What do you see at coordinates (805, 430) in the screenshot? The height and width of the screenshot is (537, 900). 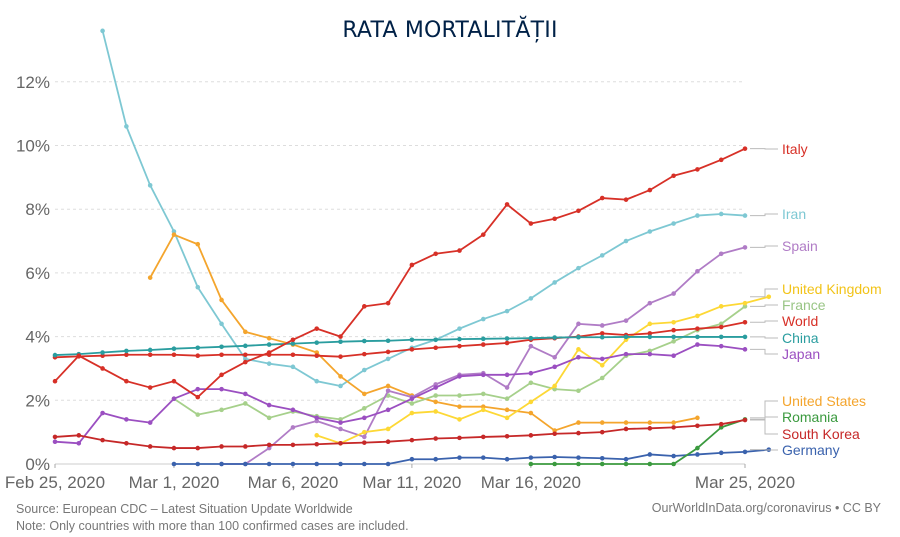 I see `legend-item-south-korea: South Korea` at bounding box center [805, 430].